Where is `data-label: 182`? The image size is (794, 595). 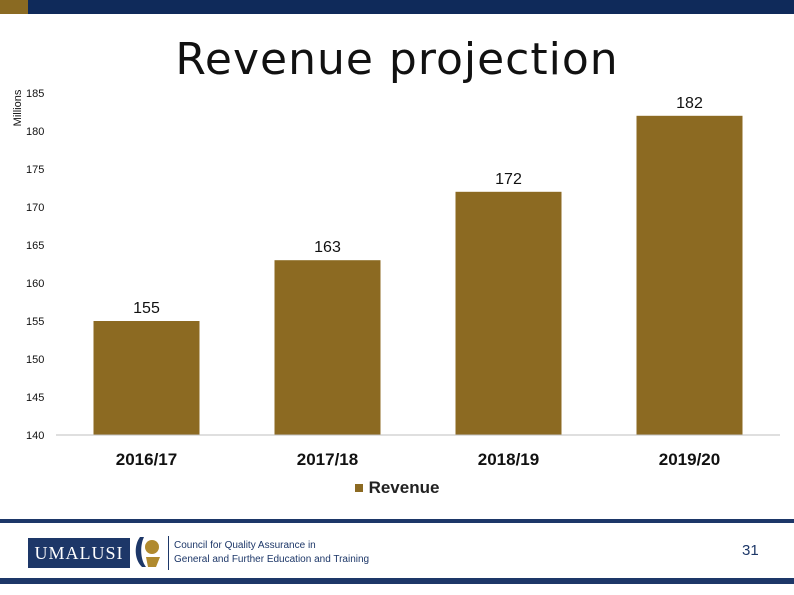 data-label: 182 is located at coordinates (689, 103).